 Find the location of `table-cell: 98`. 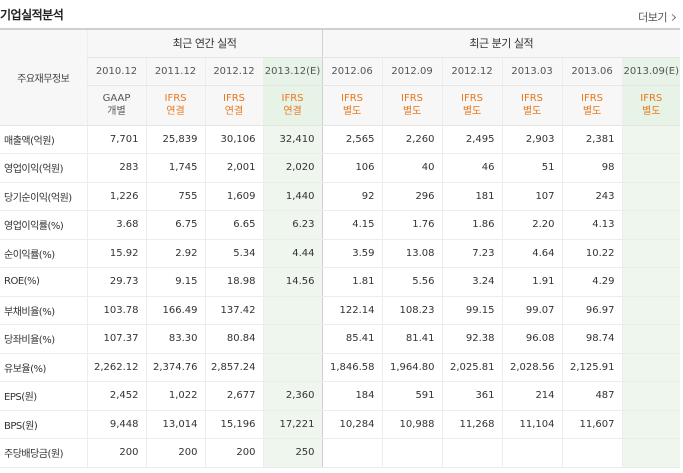

table-cell: 98 is located at coordinates (592, 168).